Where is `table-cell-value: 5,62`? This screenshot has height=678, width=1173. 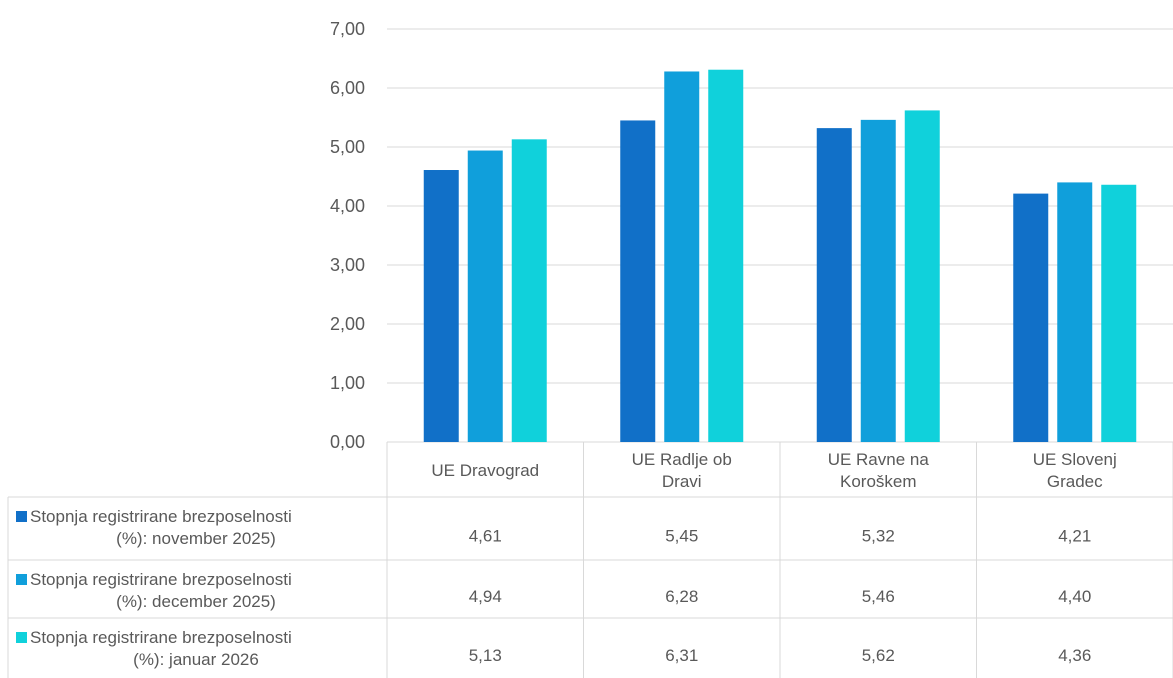 table-cell-value: 5,62 is located at coordinates (878, 655).